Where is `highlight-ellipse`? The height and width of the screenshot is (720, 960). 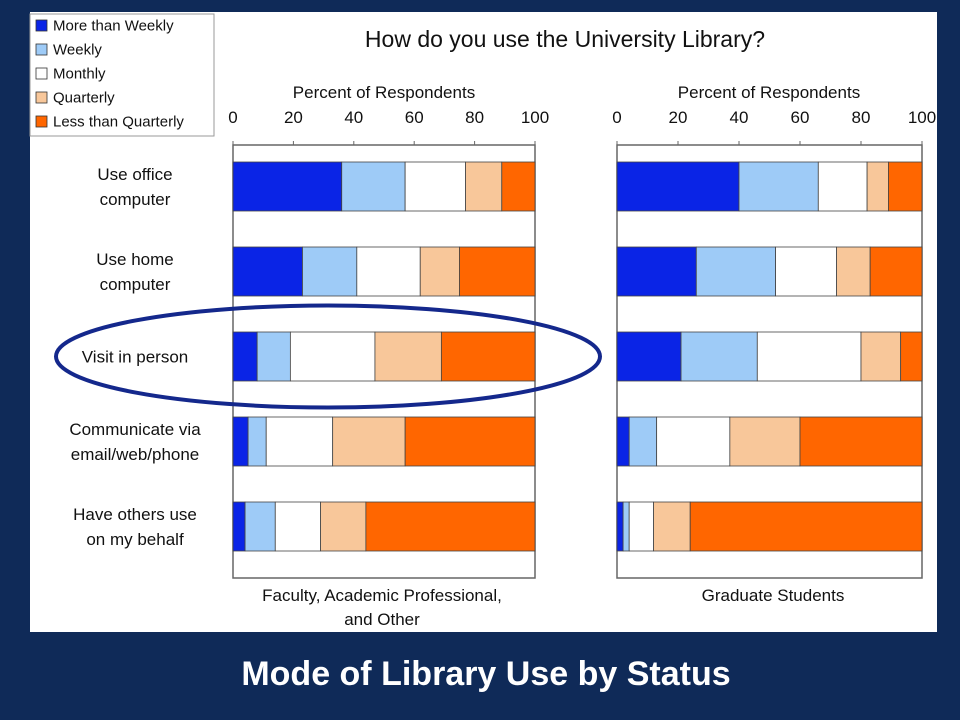
highlight-ellipse is located at coordinates (328, 356).